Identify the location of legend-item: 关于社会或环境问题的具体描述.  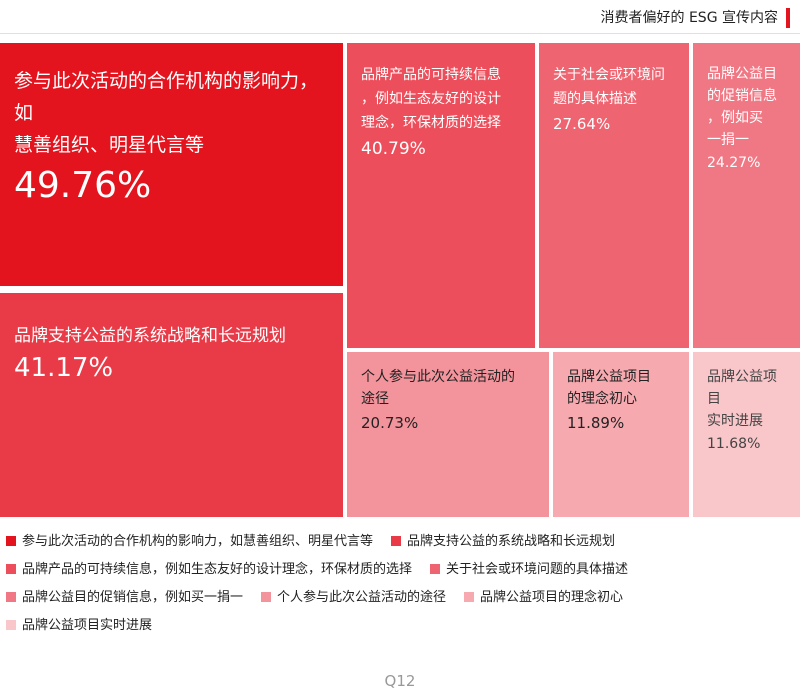
(529, 570).